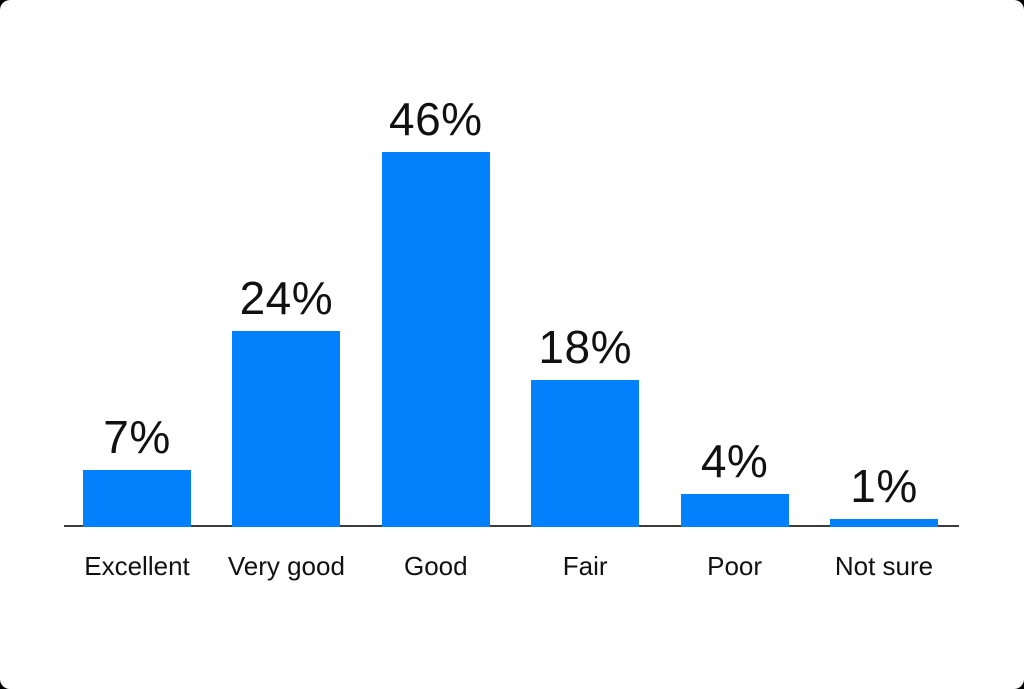 The width and height of the screenshot is (1024, 689). Describe the element at coordinates (286, 566) in the screenshot. I see `category-label-very-good: Very good` at that location.